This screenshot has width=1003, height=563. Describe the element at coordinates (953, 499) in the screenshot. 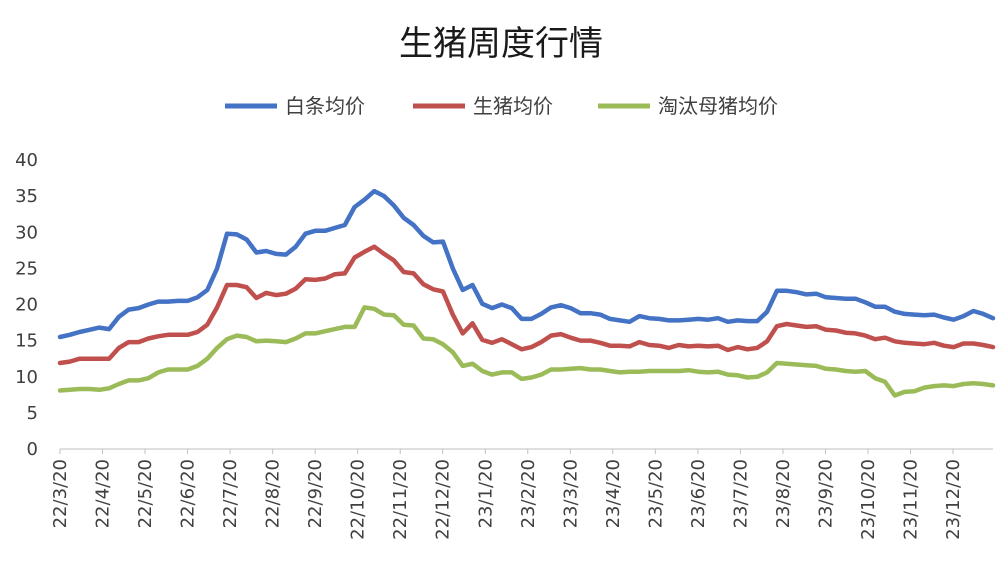

I see `x-tick-label: 23/12/20` at that location.